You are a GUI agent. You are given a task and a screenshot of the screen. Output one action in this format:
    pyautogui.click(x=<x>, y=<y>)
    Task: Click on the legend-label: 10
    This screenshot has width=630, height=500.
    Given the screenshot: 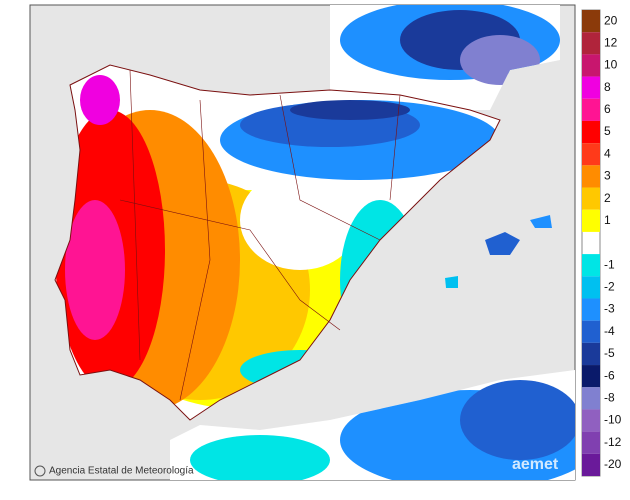 What is the action you would take?
    pyautogui.click(x=611, y=65)
    